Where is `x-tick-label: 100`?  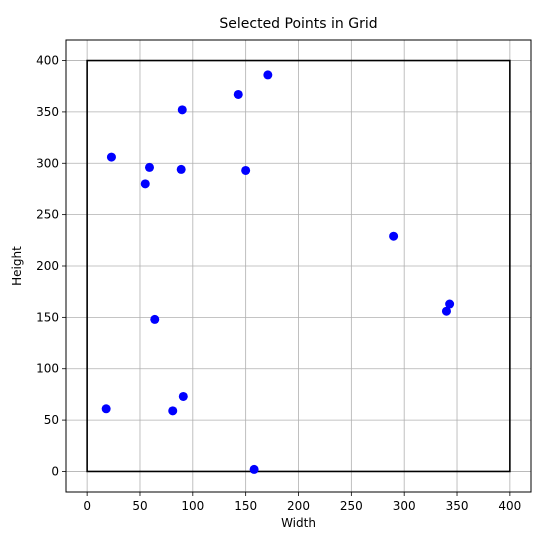
x-tick-label: 100 is located at coordinates (192, 506).